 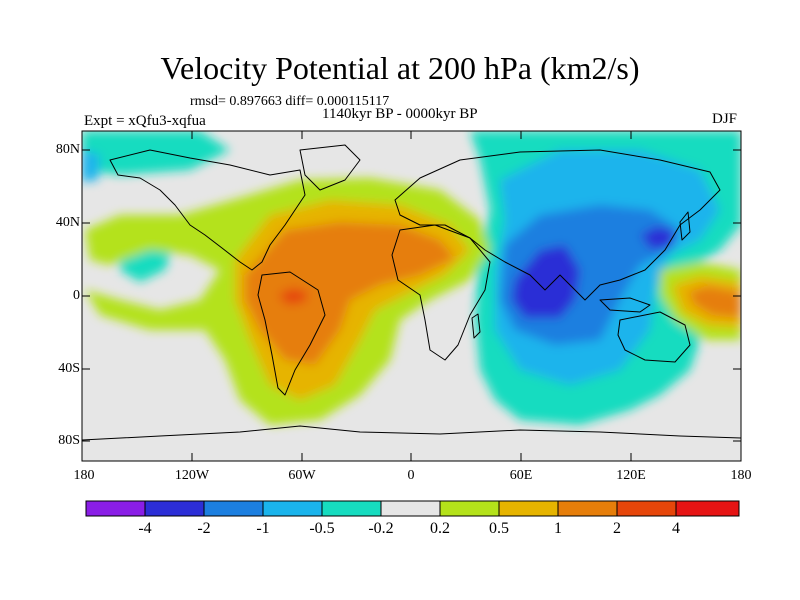 I want to click on lon-label-180e: 180, so click(x=741, y=475).